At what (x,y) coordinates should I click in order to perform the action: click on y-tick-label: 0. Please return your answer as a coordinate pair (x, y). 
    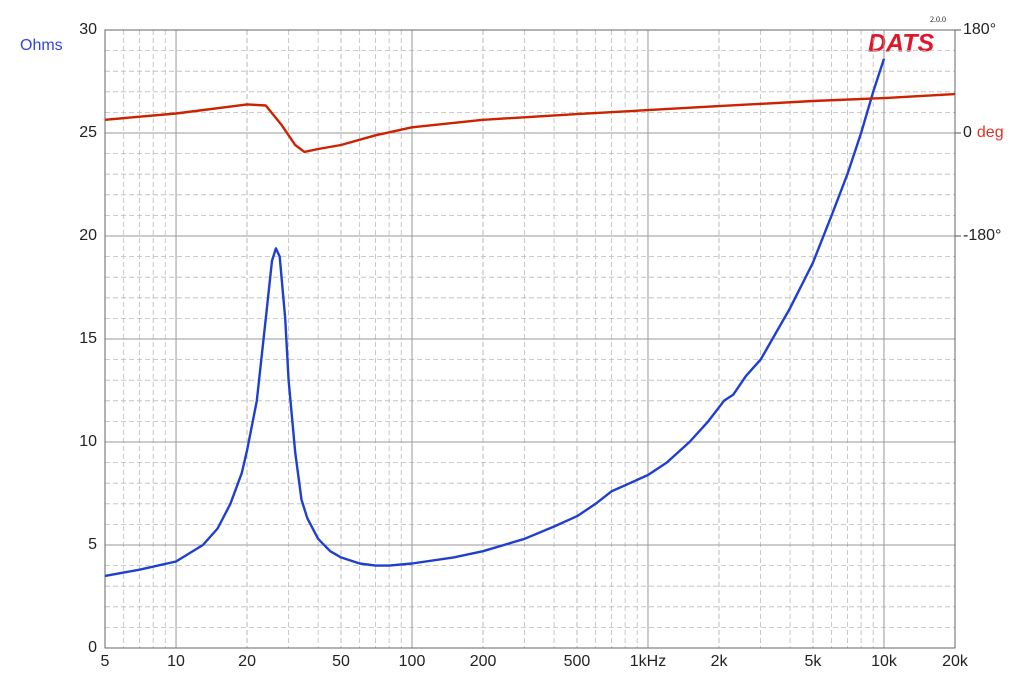
    Looking at the image, I should click on (92, 647).